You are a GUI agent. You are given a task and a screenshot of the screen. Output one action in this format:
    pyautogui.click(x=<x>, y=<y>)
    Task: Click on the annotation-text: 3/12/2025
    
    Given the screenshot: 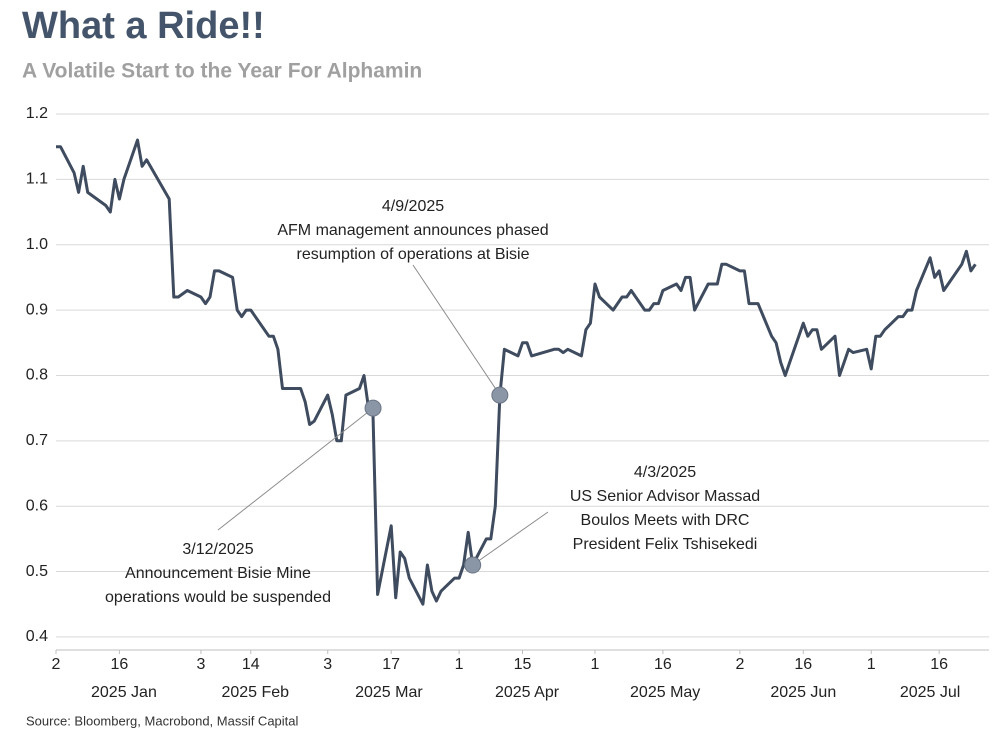 What is the action you would take?
    pyautogui.click(x=217, y=549)
    